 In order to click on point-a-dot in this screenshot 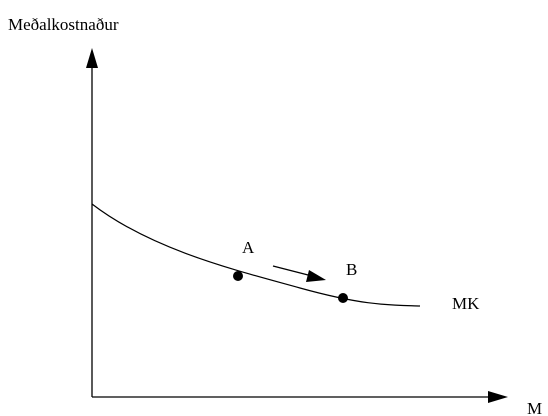, I will do `click(238, 276)`.